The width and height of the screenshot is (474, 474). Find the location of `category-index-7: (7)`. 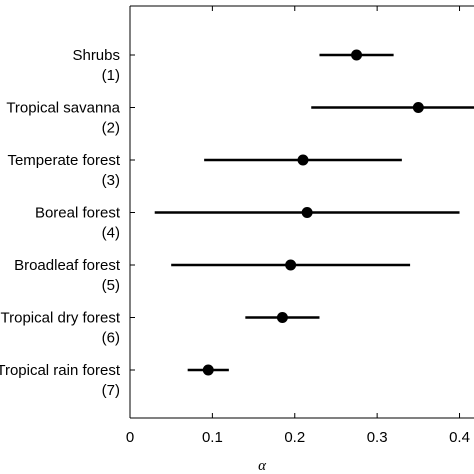

category-index-7: (7) is located at coordinates (111, 390).